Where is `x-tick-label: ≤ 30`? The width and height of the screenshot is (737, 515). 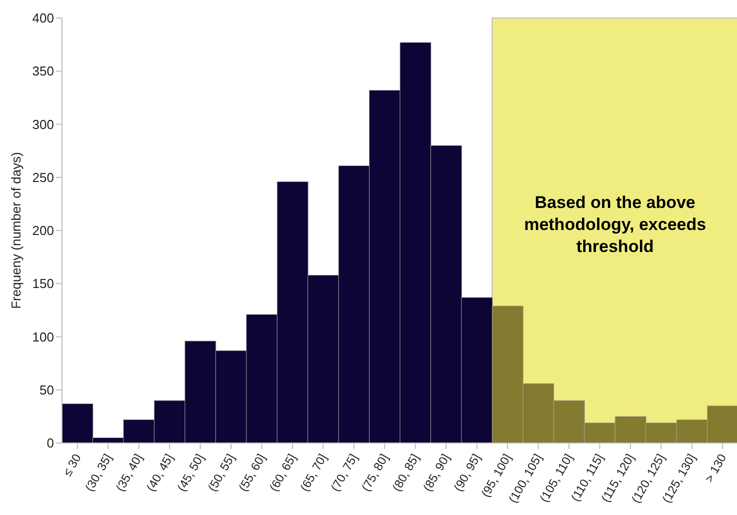 x-tick-label: ≤ 30 is located at coordinates (72, 465).